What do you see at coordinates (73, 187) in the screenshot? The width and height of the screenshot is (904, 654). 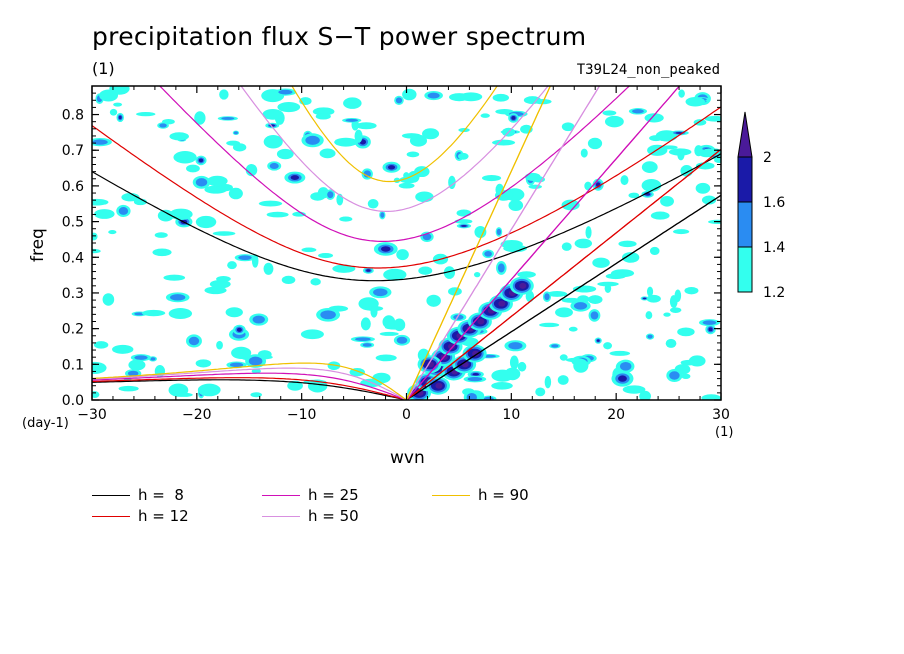 I see `y-tick-label: 0.6` at bounding box center [73, 187].